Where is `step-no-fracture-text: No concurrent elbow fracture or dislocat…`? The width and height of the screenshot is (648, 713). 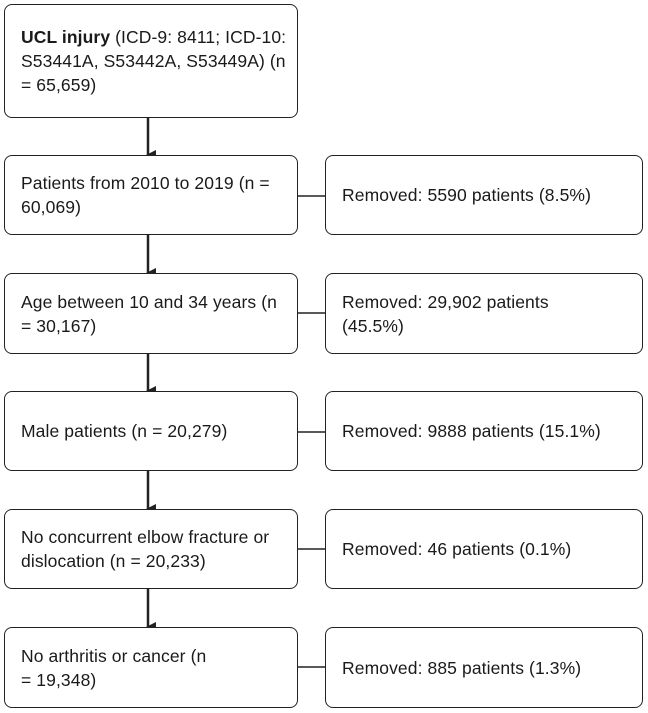
step-no-fracture-text: No concurrent elbow fracture or dislocat… is located at coordinates (145, 549).